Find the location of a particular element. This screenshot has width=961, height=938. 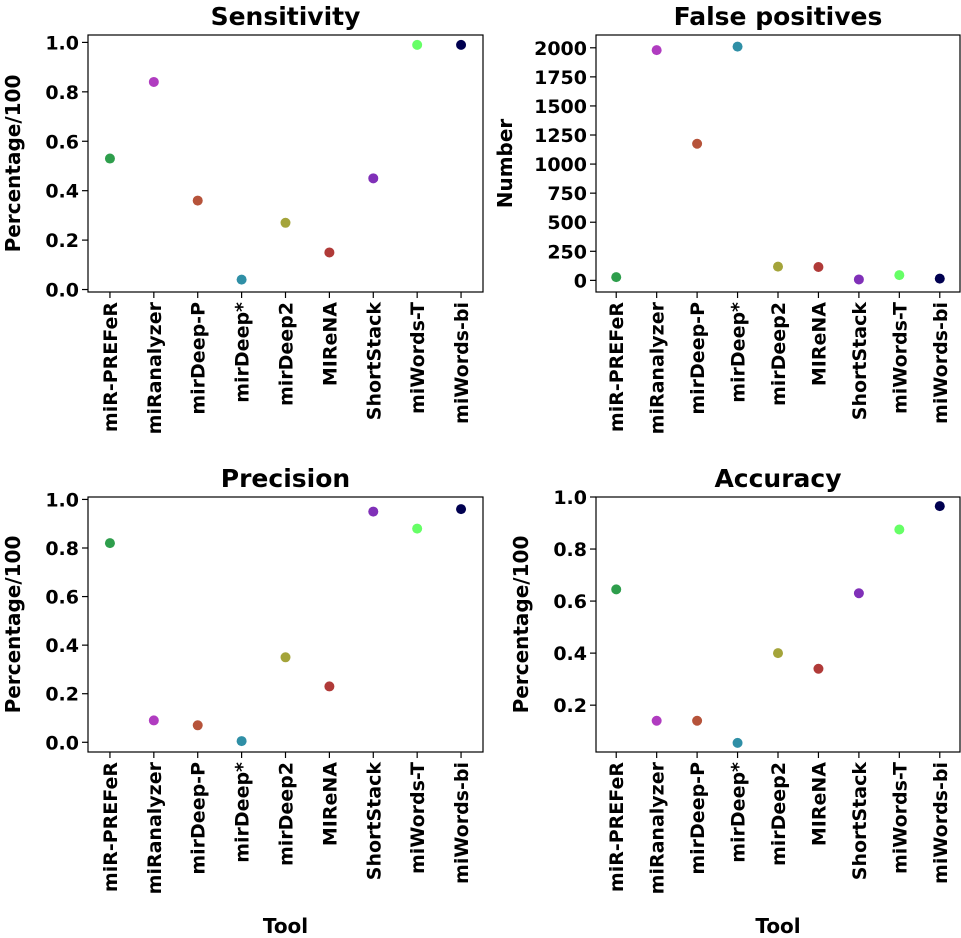

y-tick-label: 500 is located at coordinates (567, 223).